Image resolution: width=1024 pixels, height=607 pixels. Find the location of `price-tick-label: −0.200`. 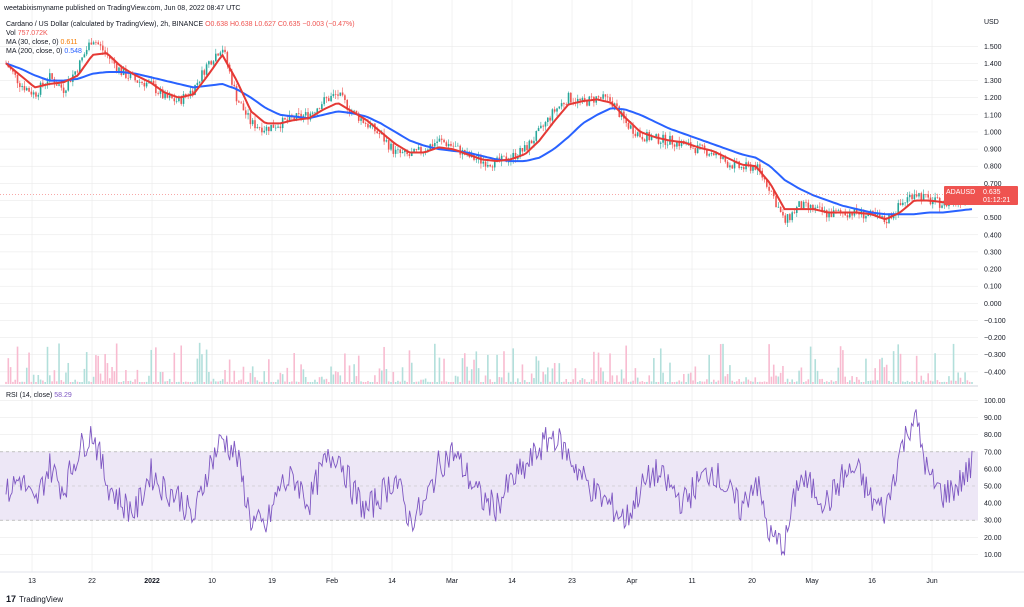

price-tick-label: −0.200 is located at coordinates (995, 338).